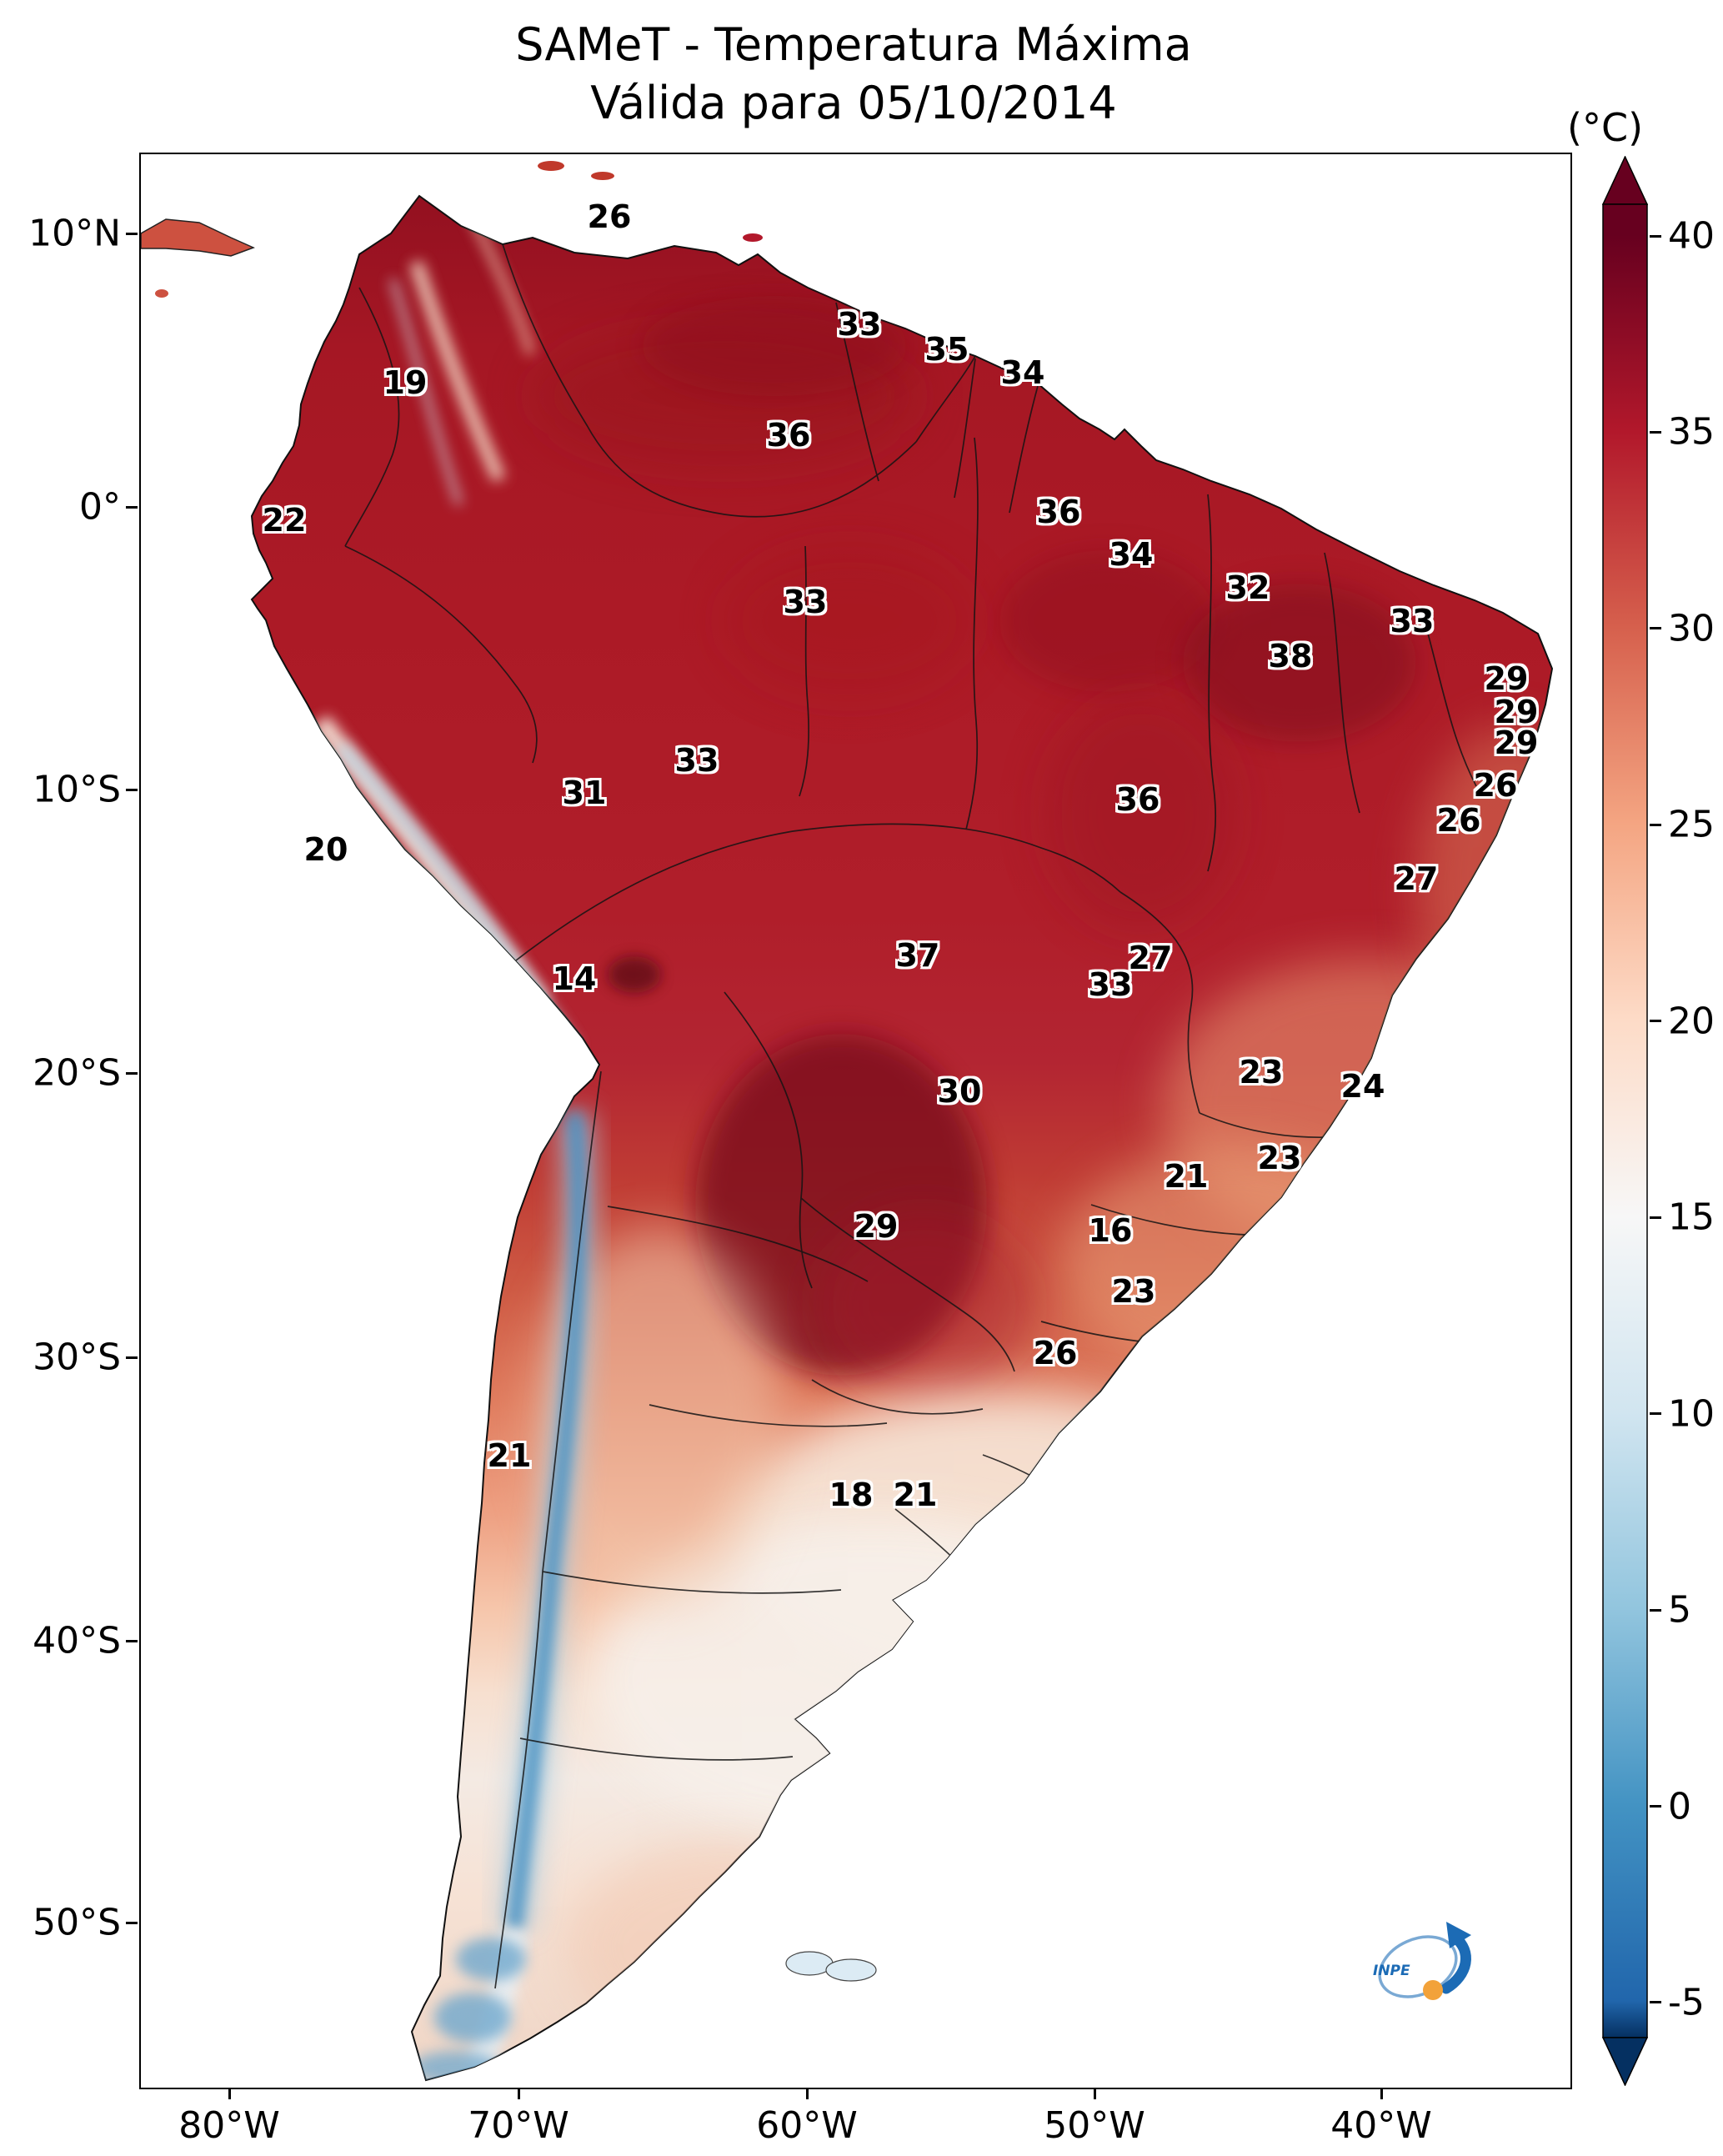 The width and height of the screenshot is (1723, 2156). What do you see at coordinates (1391, 1971) in the screenshot?
I see `inpe-logo-text: INPE` at bounding box center [1391, 1971].